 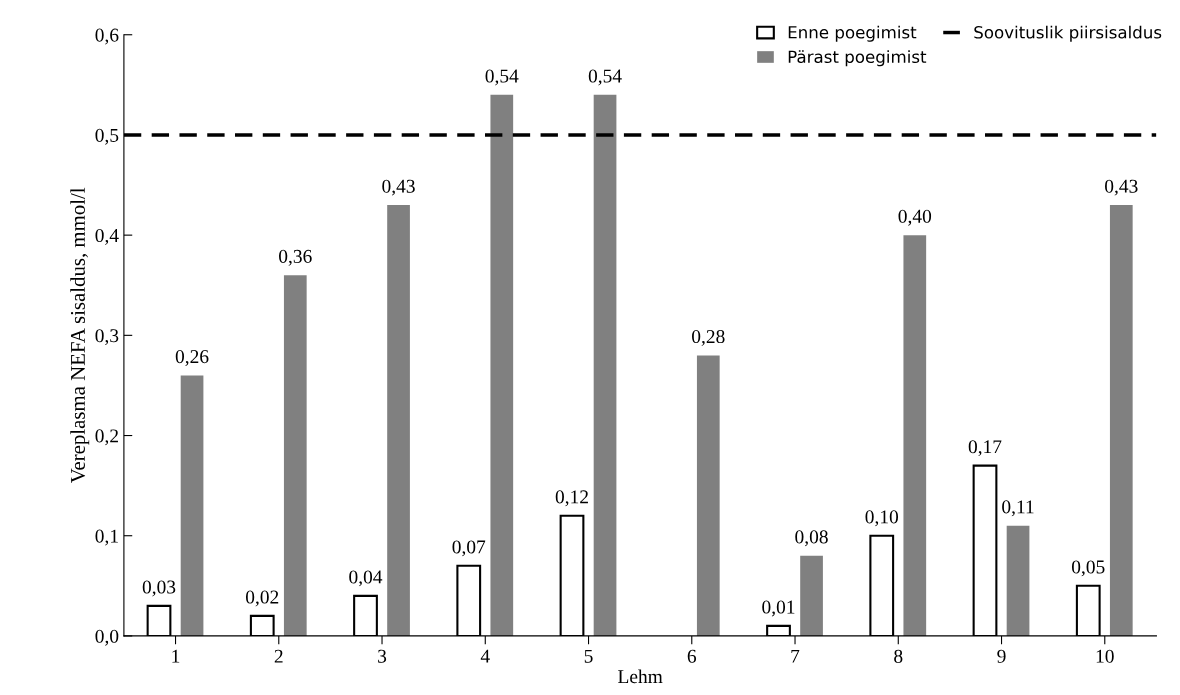 I want to click on data-label: 0,17, so click(x=985, y=448).